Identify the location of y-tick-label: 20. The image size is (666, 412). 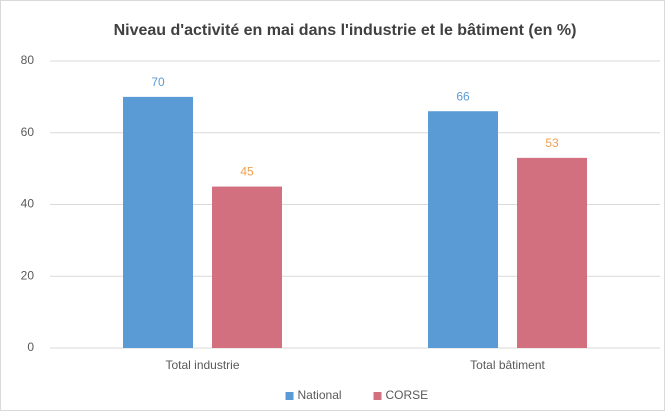
(28, 275).